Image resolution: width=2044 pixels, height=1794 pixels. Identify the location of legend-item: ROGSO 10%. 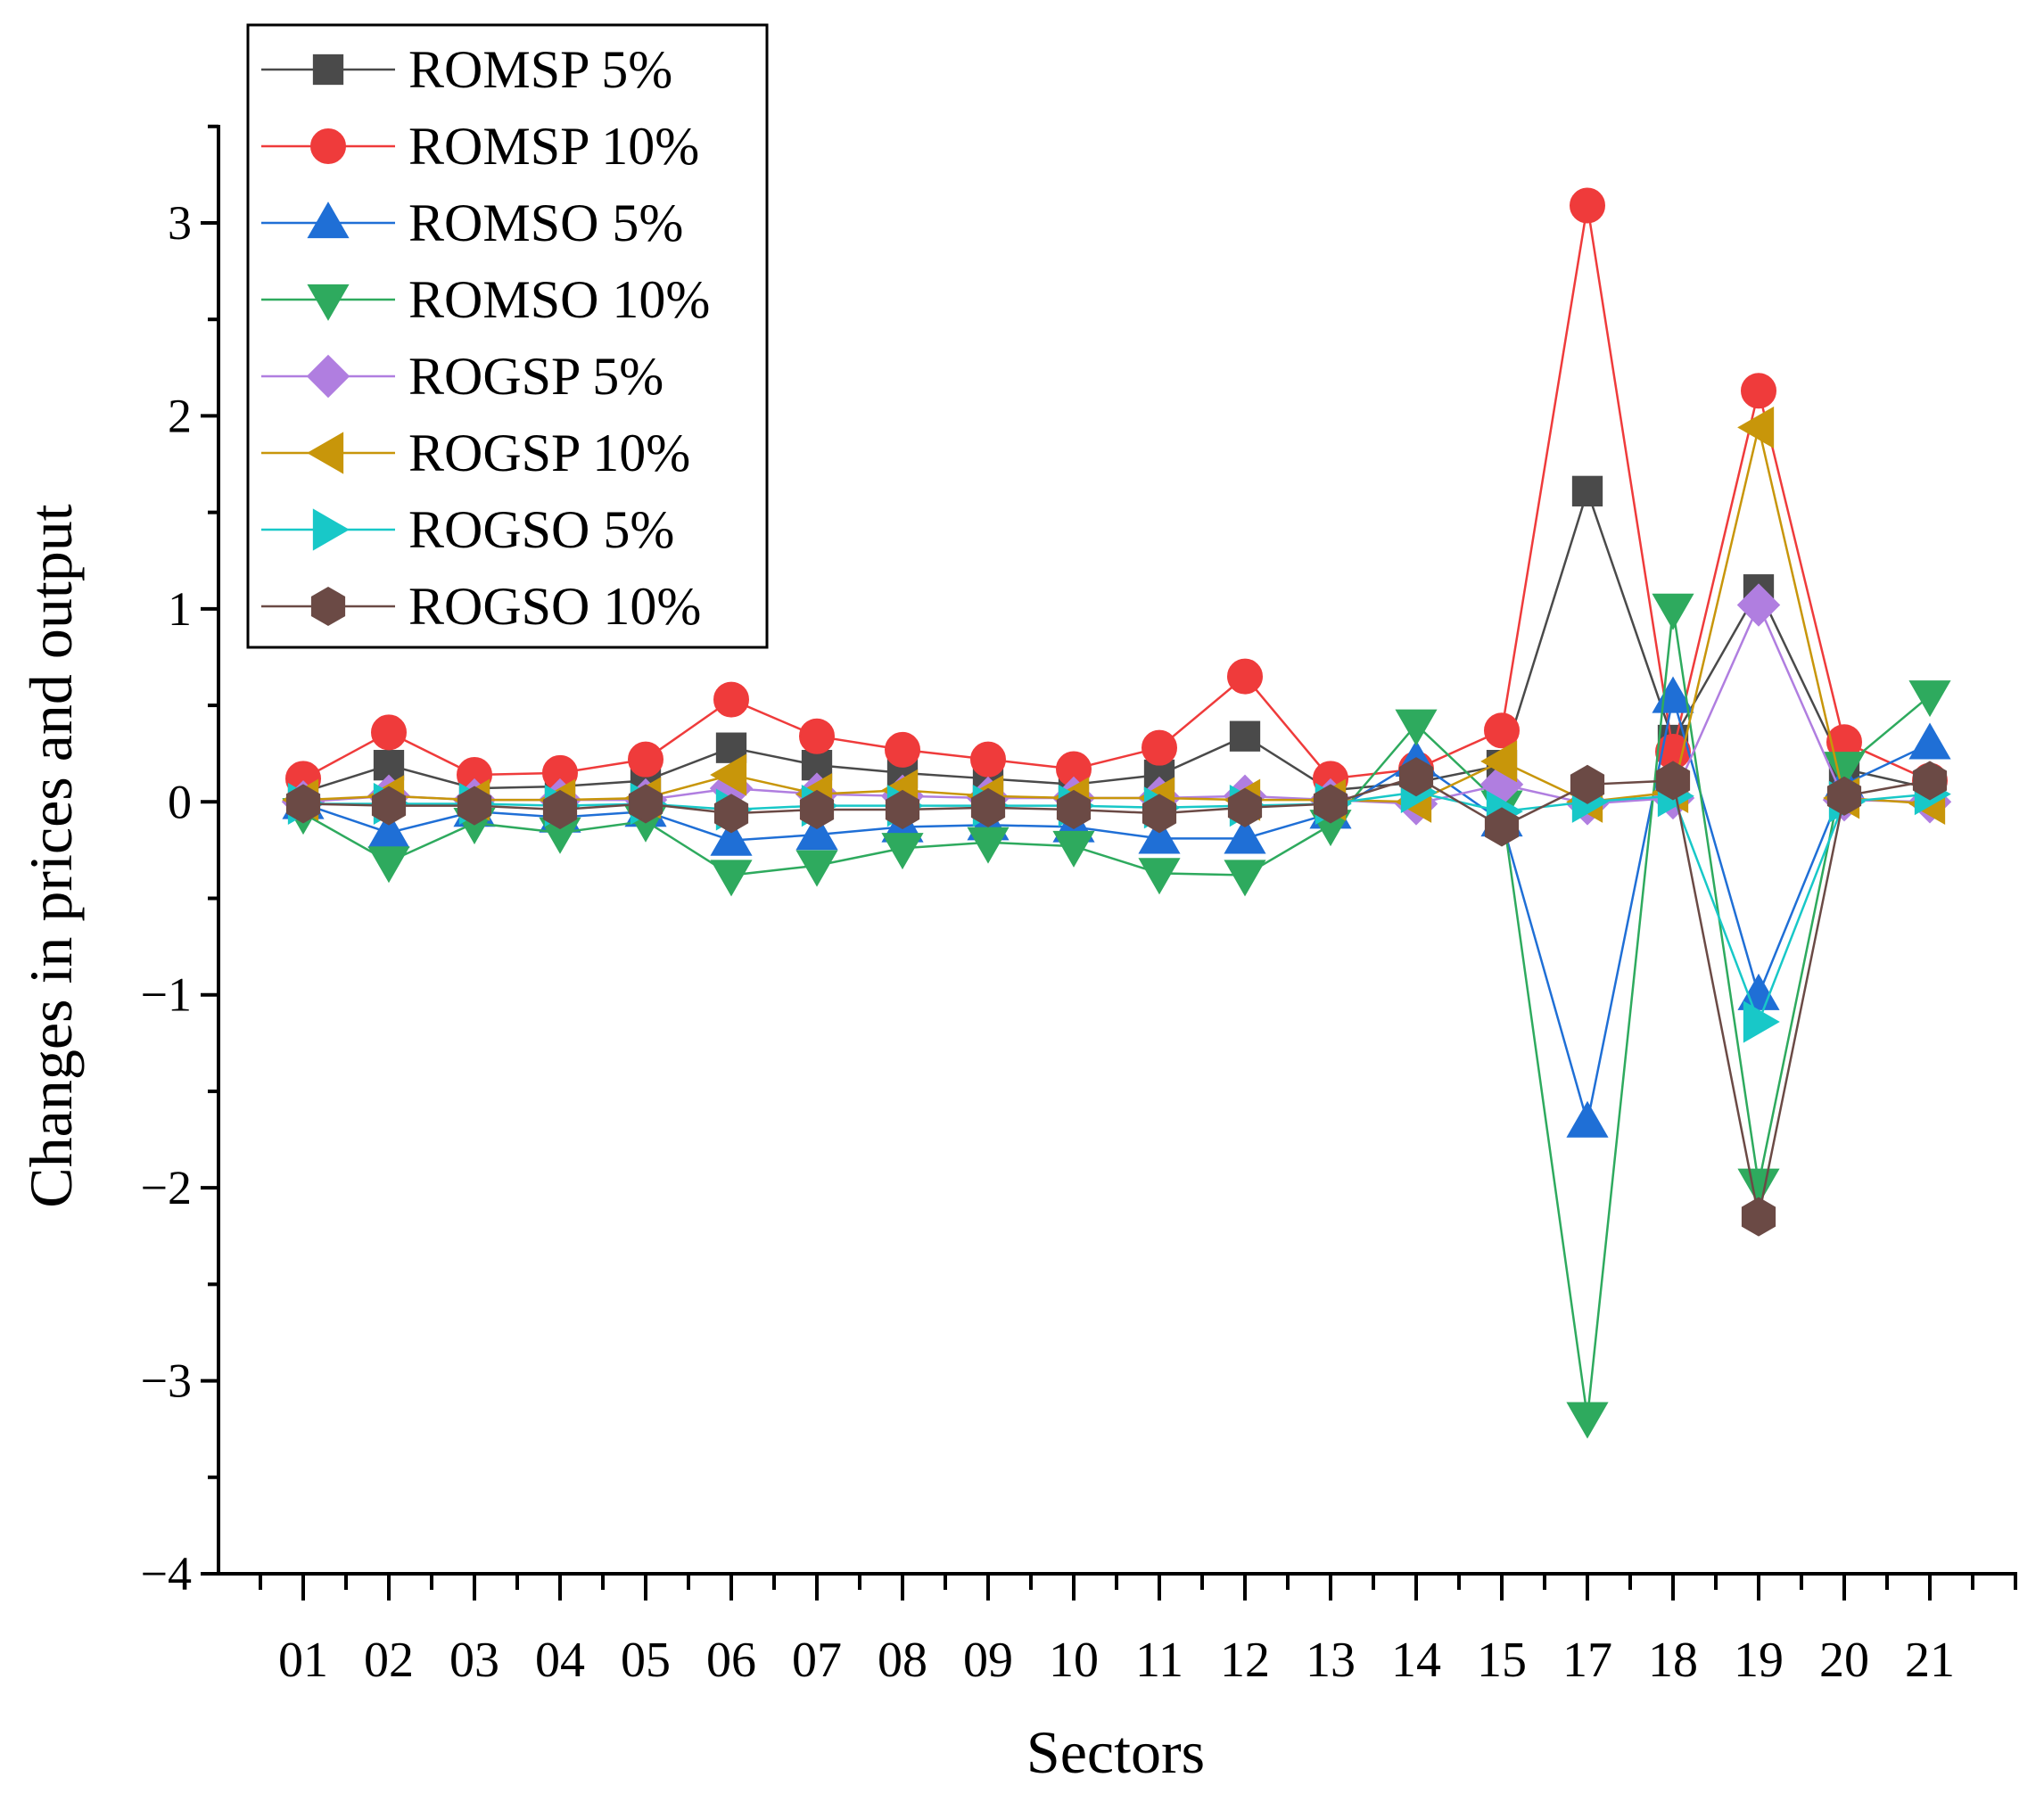
(481, 606).